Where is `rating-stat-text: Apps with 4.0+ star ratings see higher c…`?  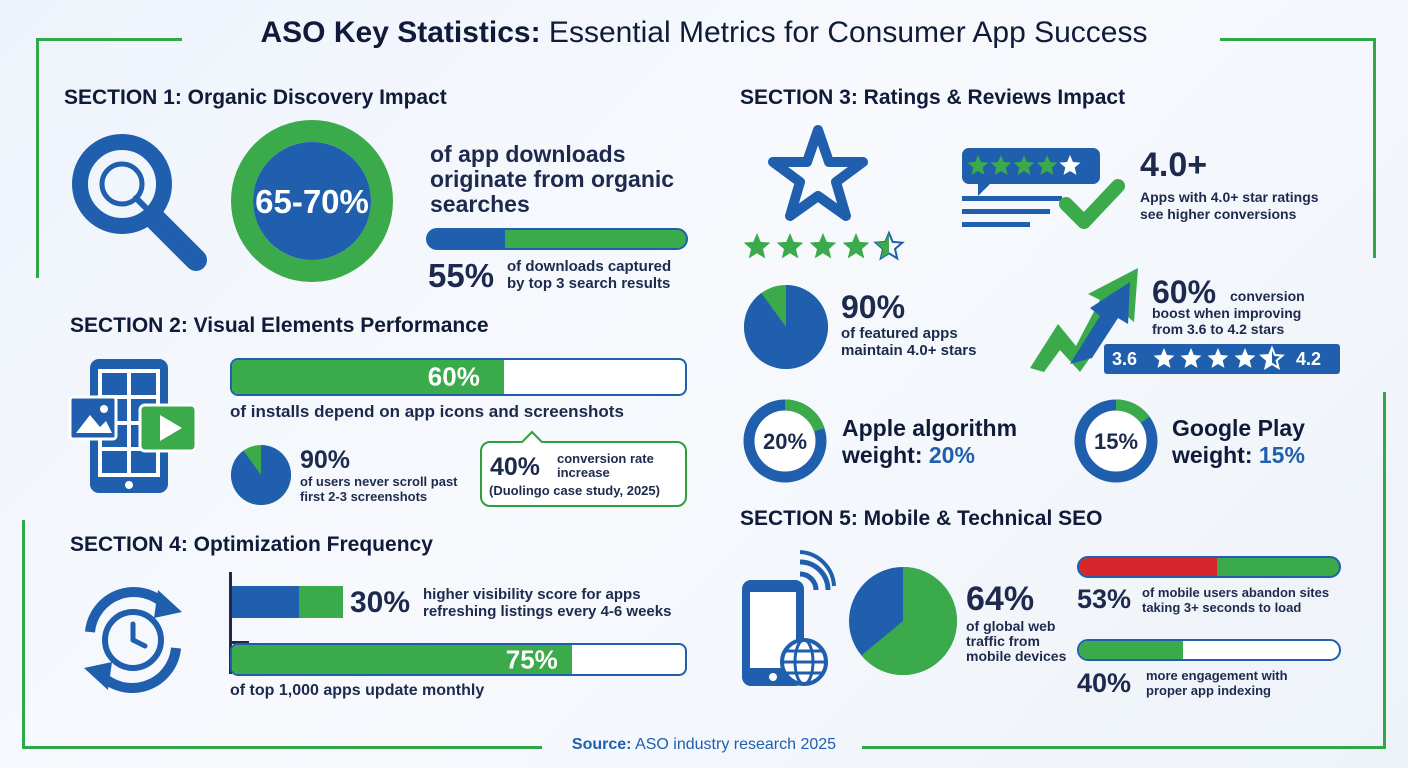
rating-stat-text: Apps with 4.0+ star ratings see higher c… is located at coordinates (1229, 206).